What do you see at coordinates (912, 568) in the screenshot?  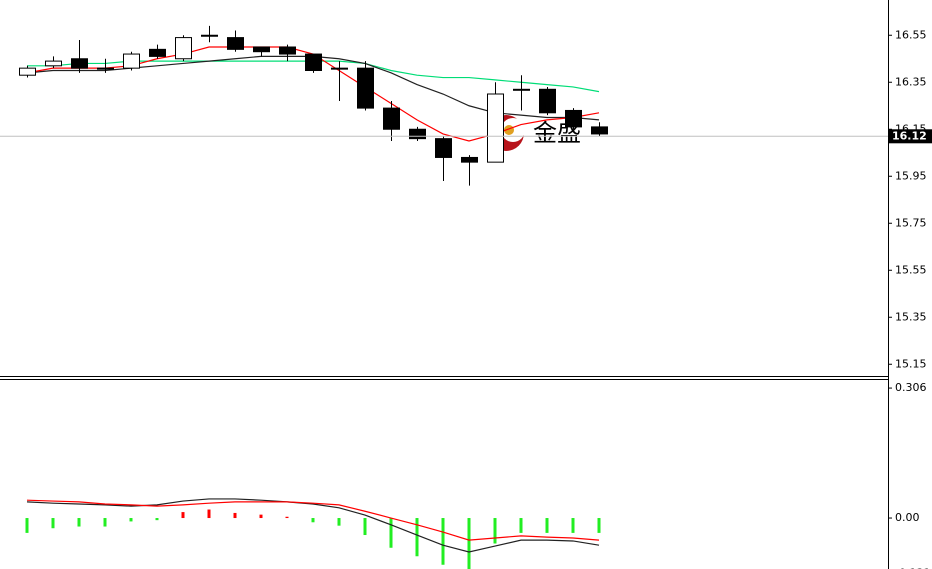 I see `y-tick-label: -0.131` at bounding box center [912, 568].